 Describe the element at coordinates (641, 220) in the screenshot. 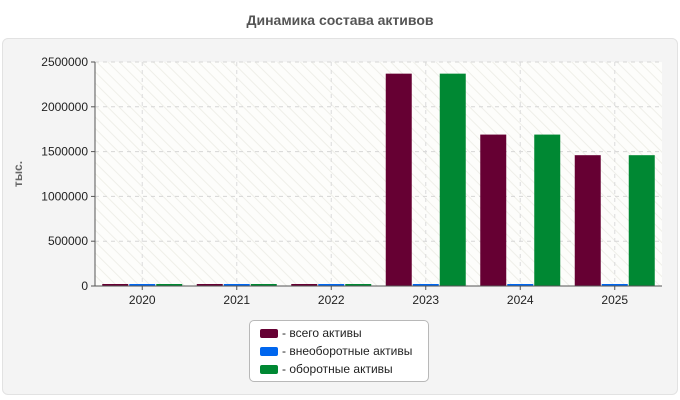

I see `bar-series-2-2025` at that location.